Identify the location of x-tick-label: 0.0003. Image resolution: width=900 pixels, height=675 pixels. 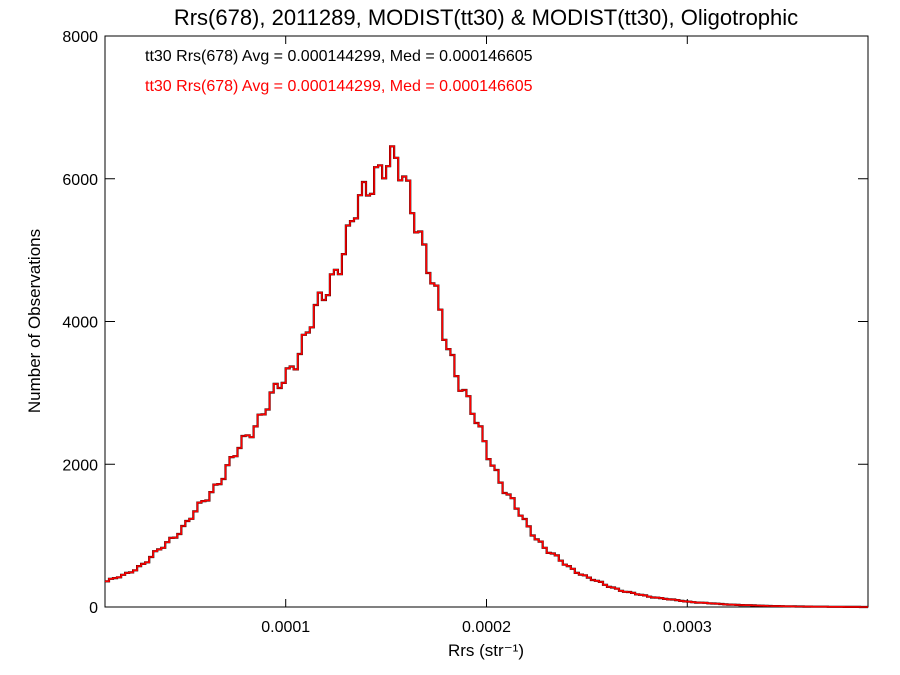
(687, 627).